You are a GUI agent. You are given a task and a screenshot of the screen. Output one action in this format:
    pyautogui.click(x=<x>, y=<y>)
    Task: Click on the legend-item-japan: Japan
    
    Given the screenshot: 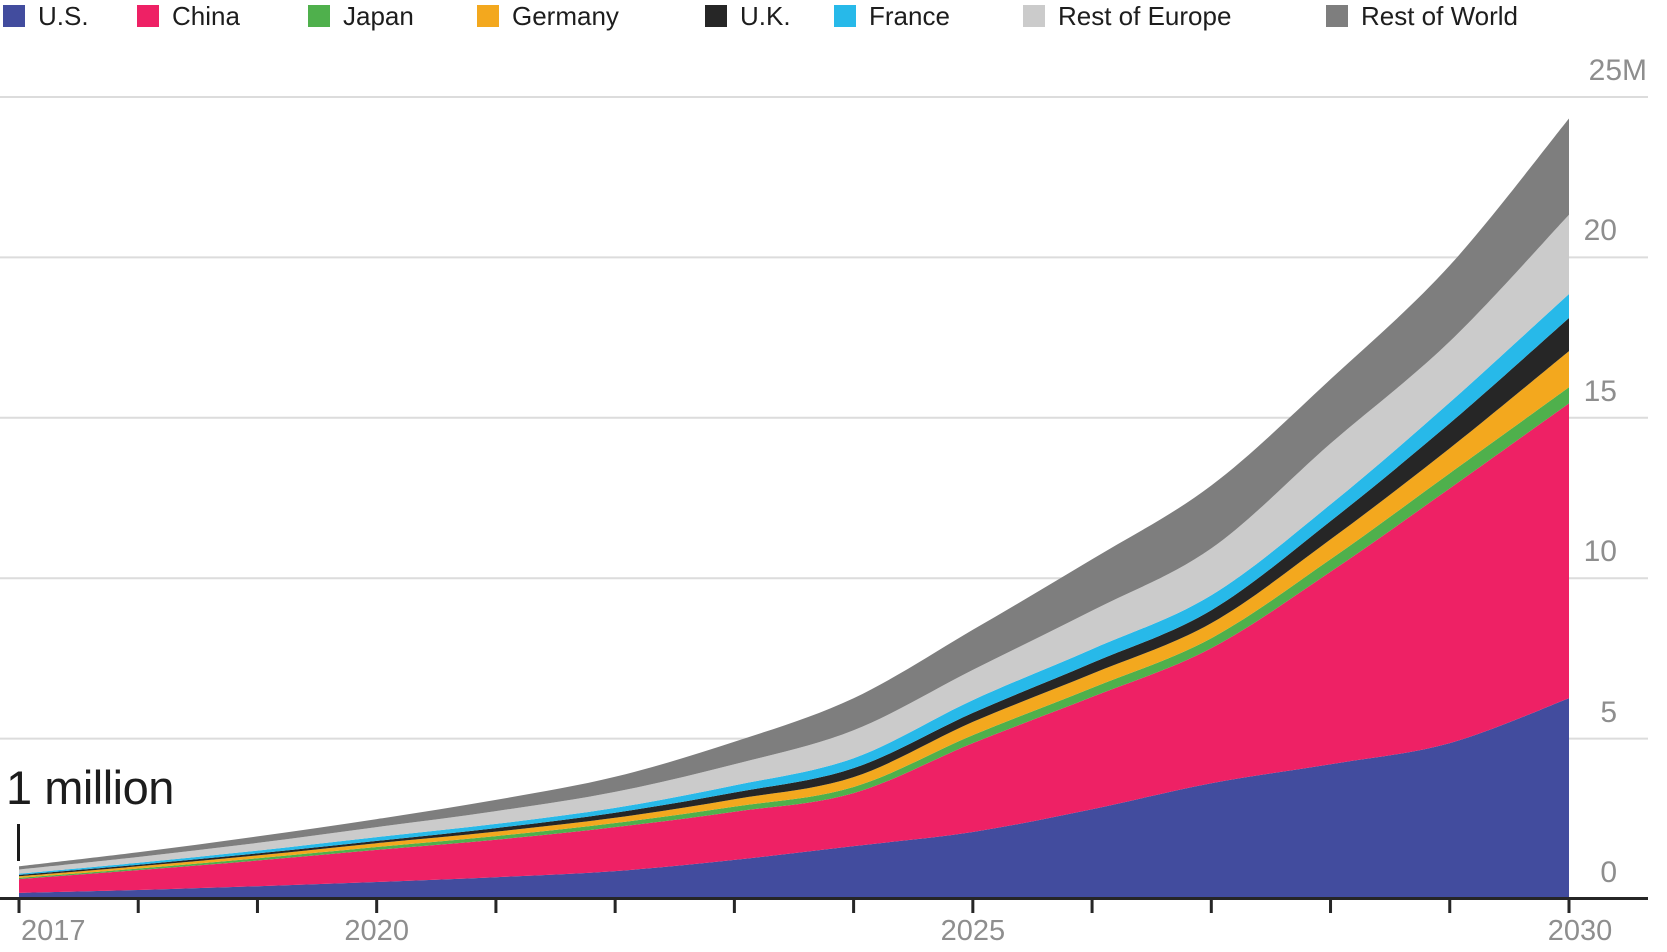 What is the action you would take?
    pyautogui.click(x=361, y=16)
    